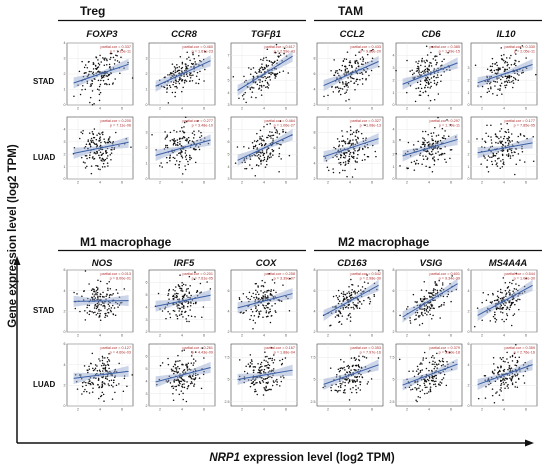  I want to click on row-label-stad-top: STAD, so click(43, 81).